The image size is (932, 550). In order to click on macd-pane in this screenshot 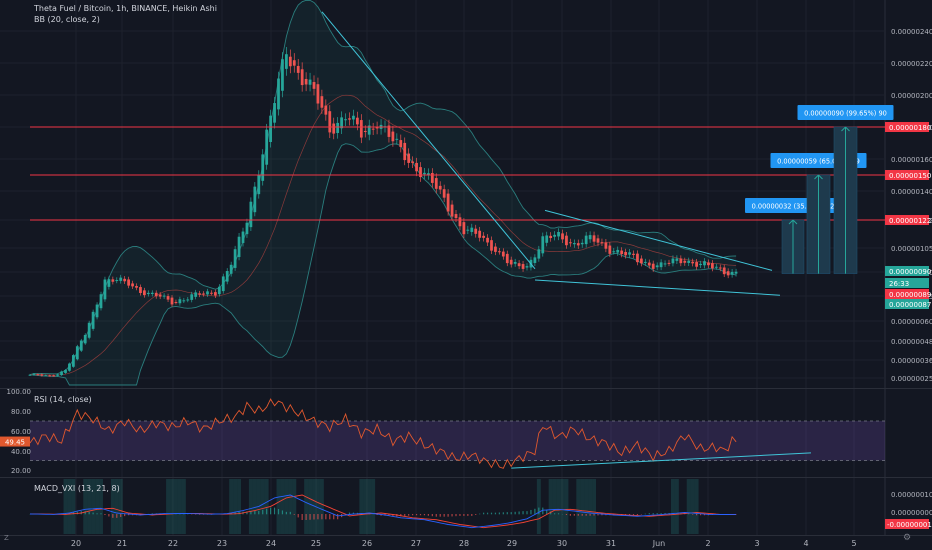, I will do `click(383, 506)`.